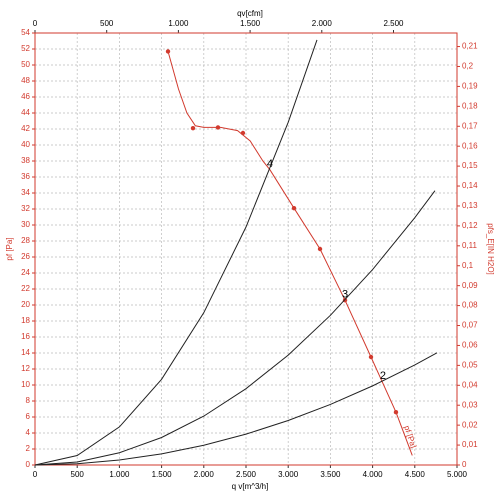  Describe the element at coordinates (25, 160) in the screenshot. I see `y-tick-label: 38` at that location.